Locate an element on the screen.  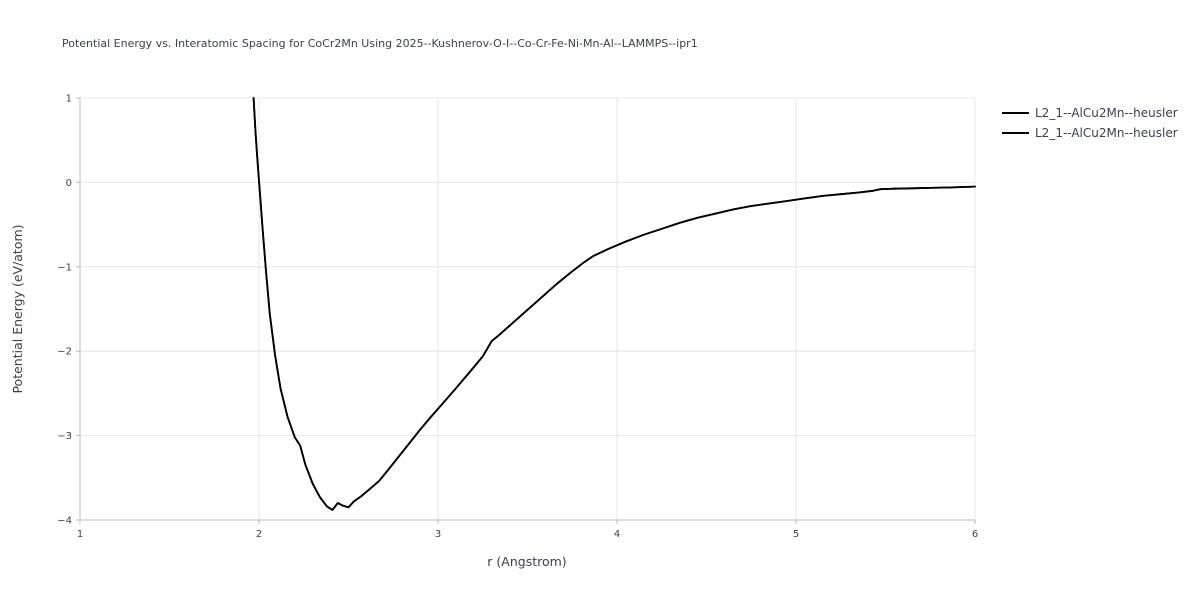
y-axis-label: Potential Energy (eV/atom) is located at coordinates (17, 308).